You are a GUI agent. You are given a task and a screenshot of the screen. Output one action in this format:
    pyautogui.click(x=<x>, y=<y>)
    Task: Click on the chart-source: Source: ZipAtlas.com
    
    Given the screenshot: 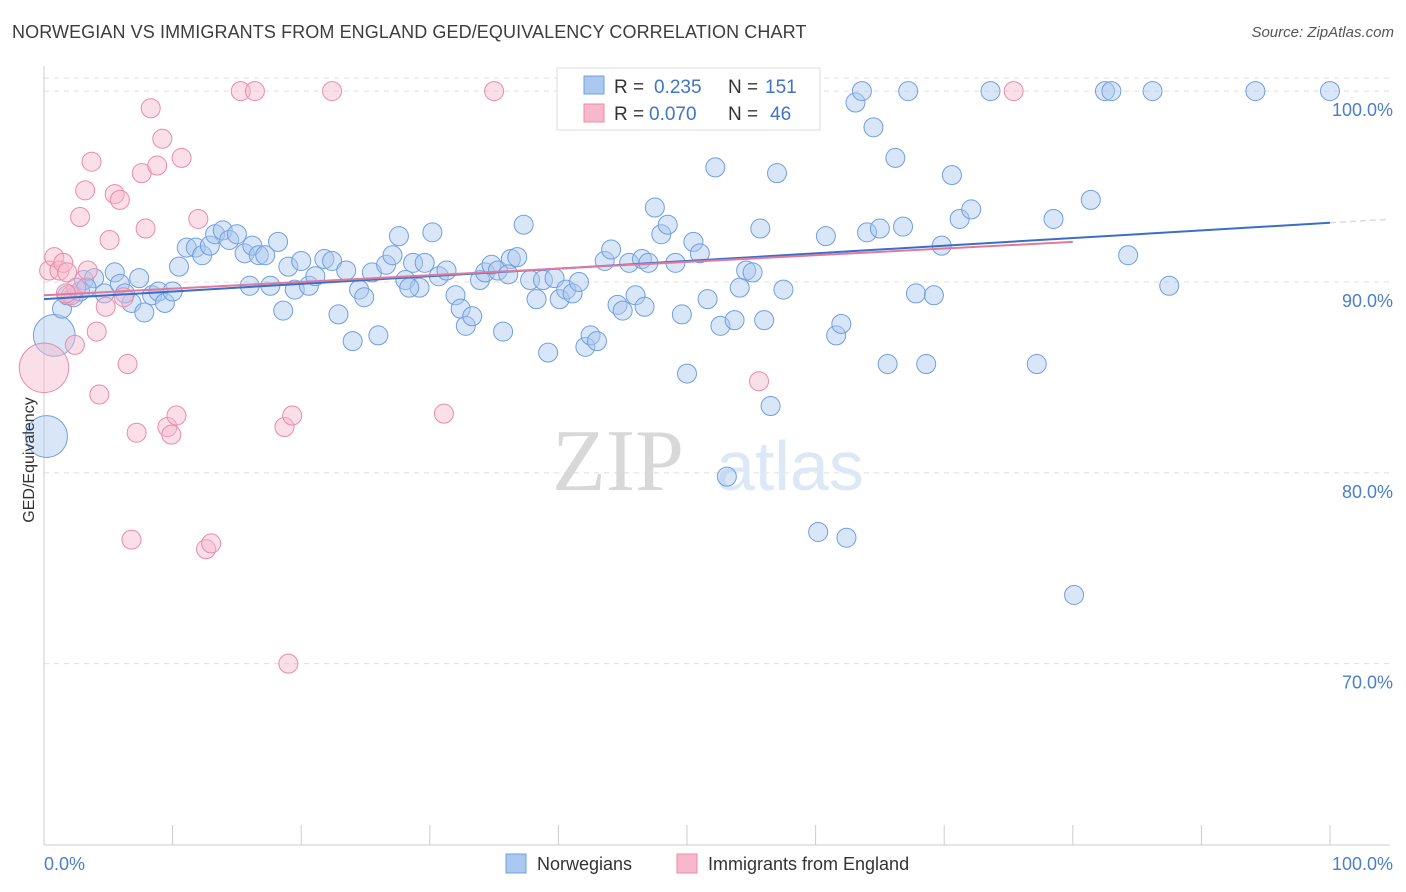 What is the action you would take?
    pyautogui.click(x=1322, y=32)
    